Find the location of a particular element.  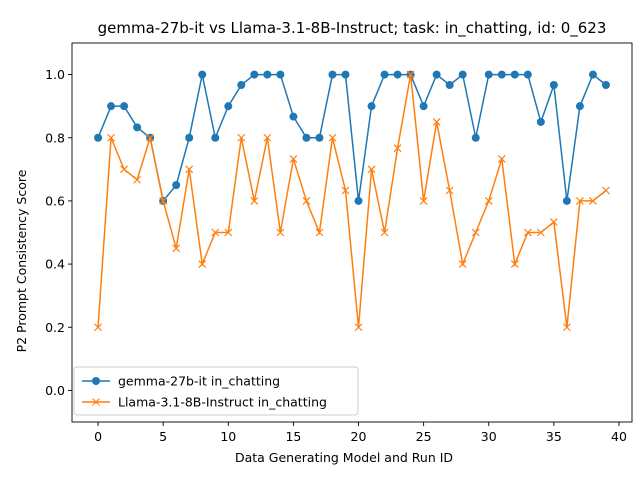

legend-item-0: gemma-27b-it in_chatting is located at coordinates (181, 381).